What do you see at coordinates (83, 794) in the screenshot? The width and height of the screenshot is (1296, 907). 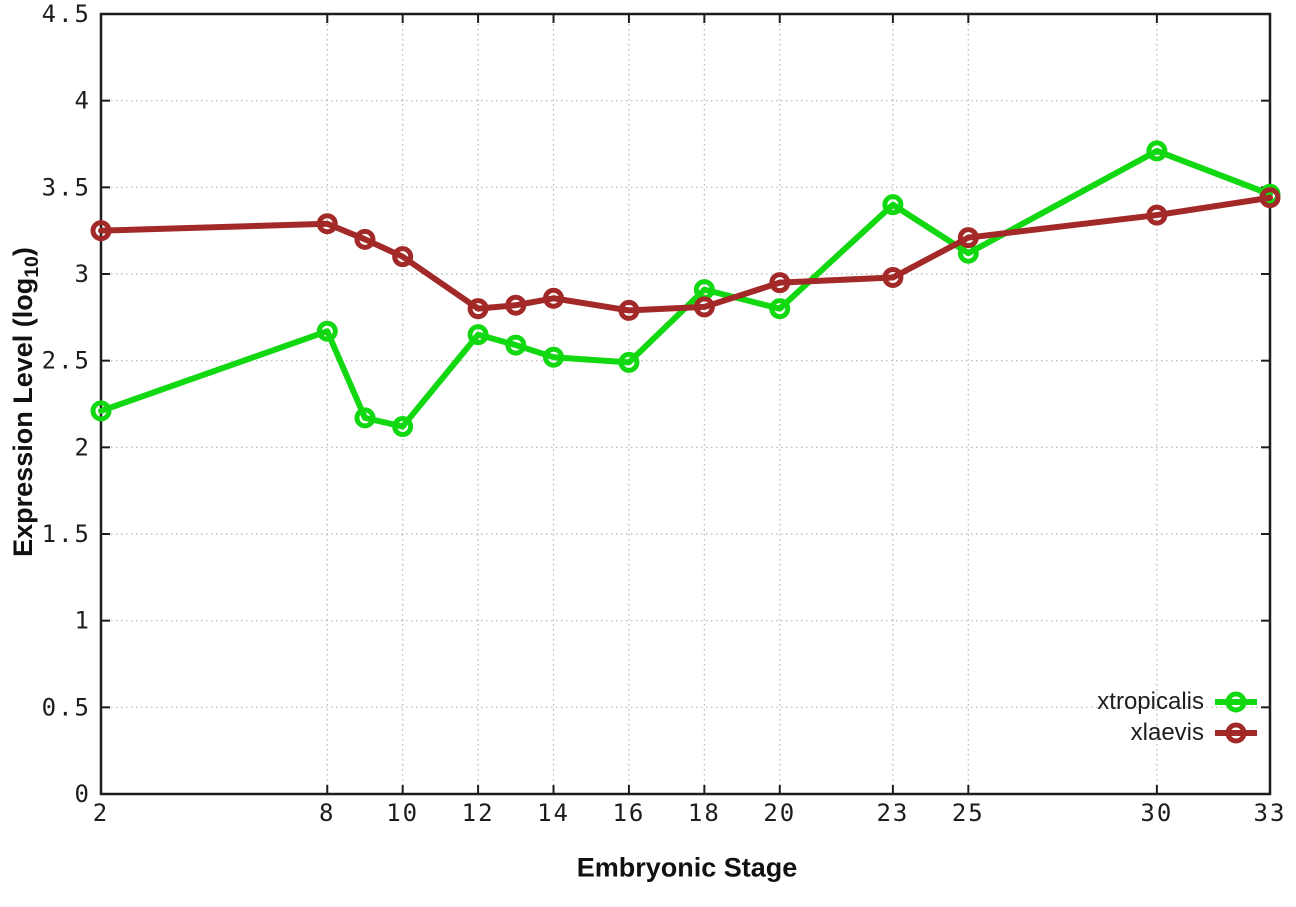 I see `y-tick-label: 0` at bounding box center [83, 794].